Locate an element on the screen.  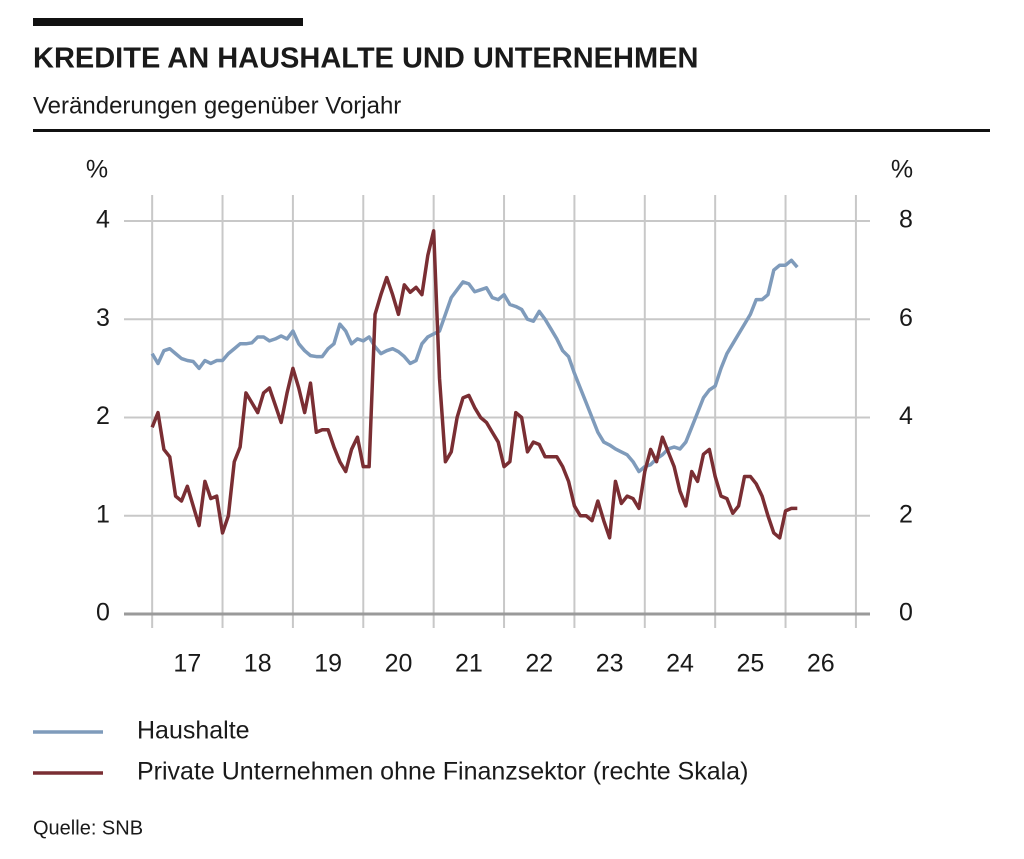
x-tick-label: 26 is located at coordinates (821, 664).